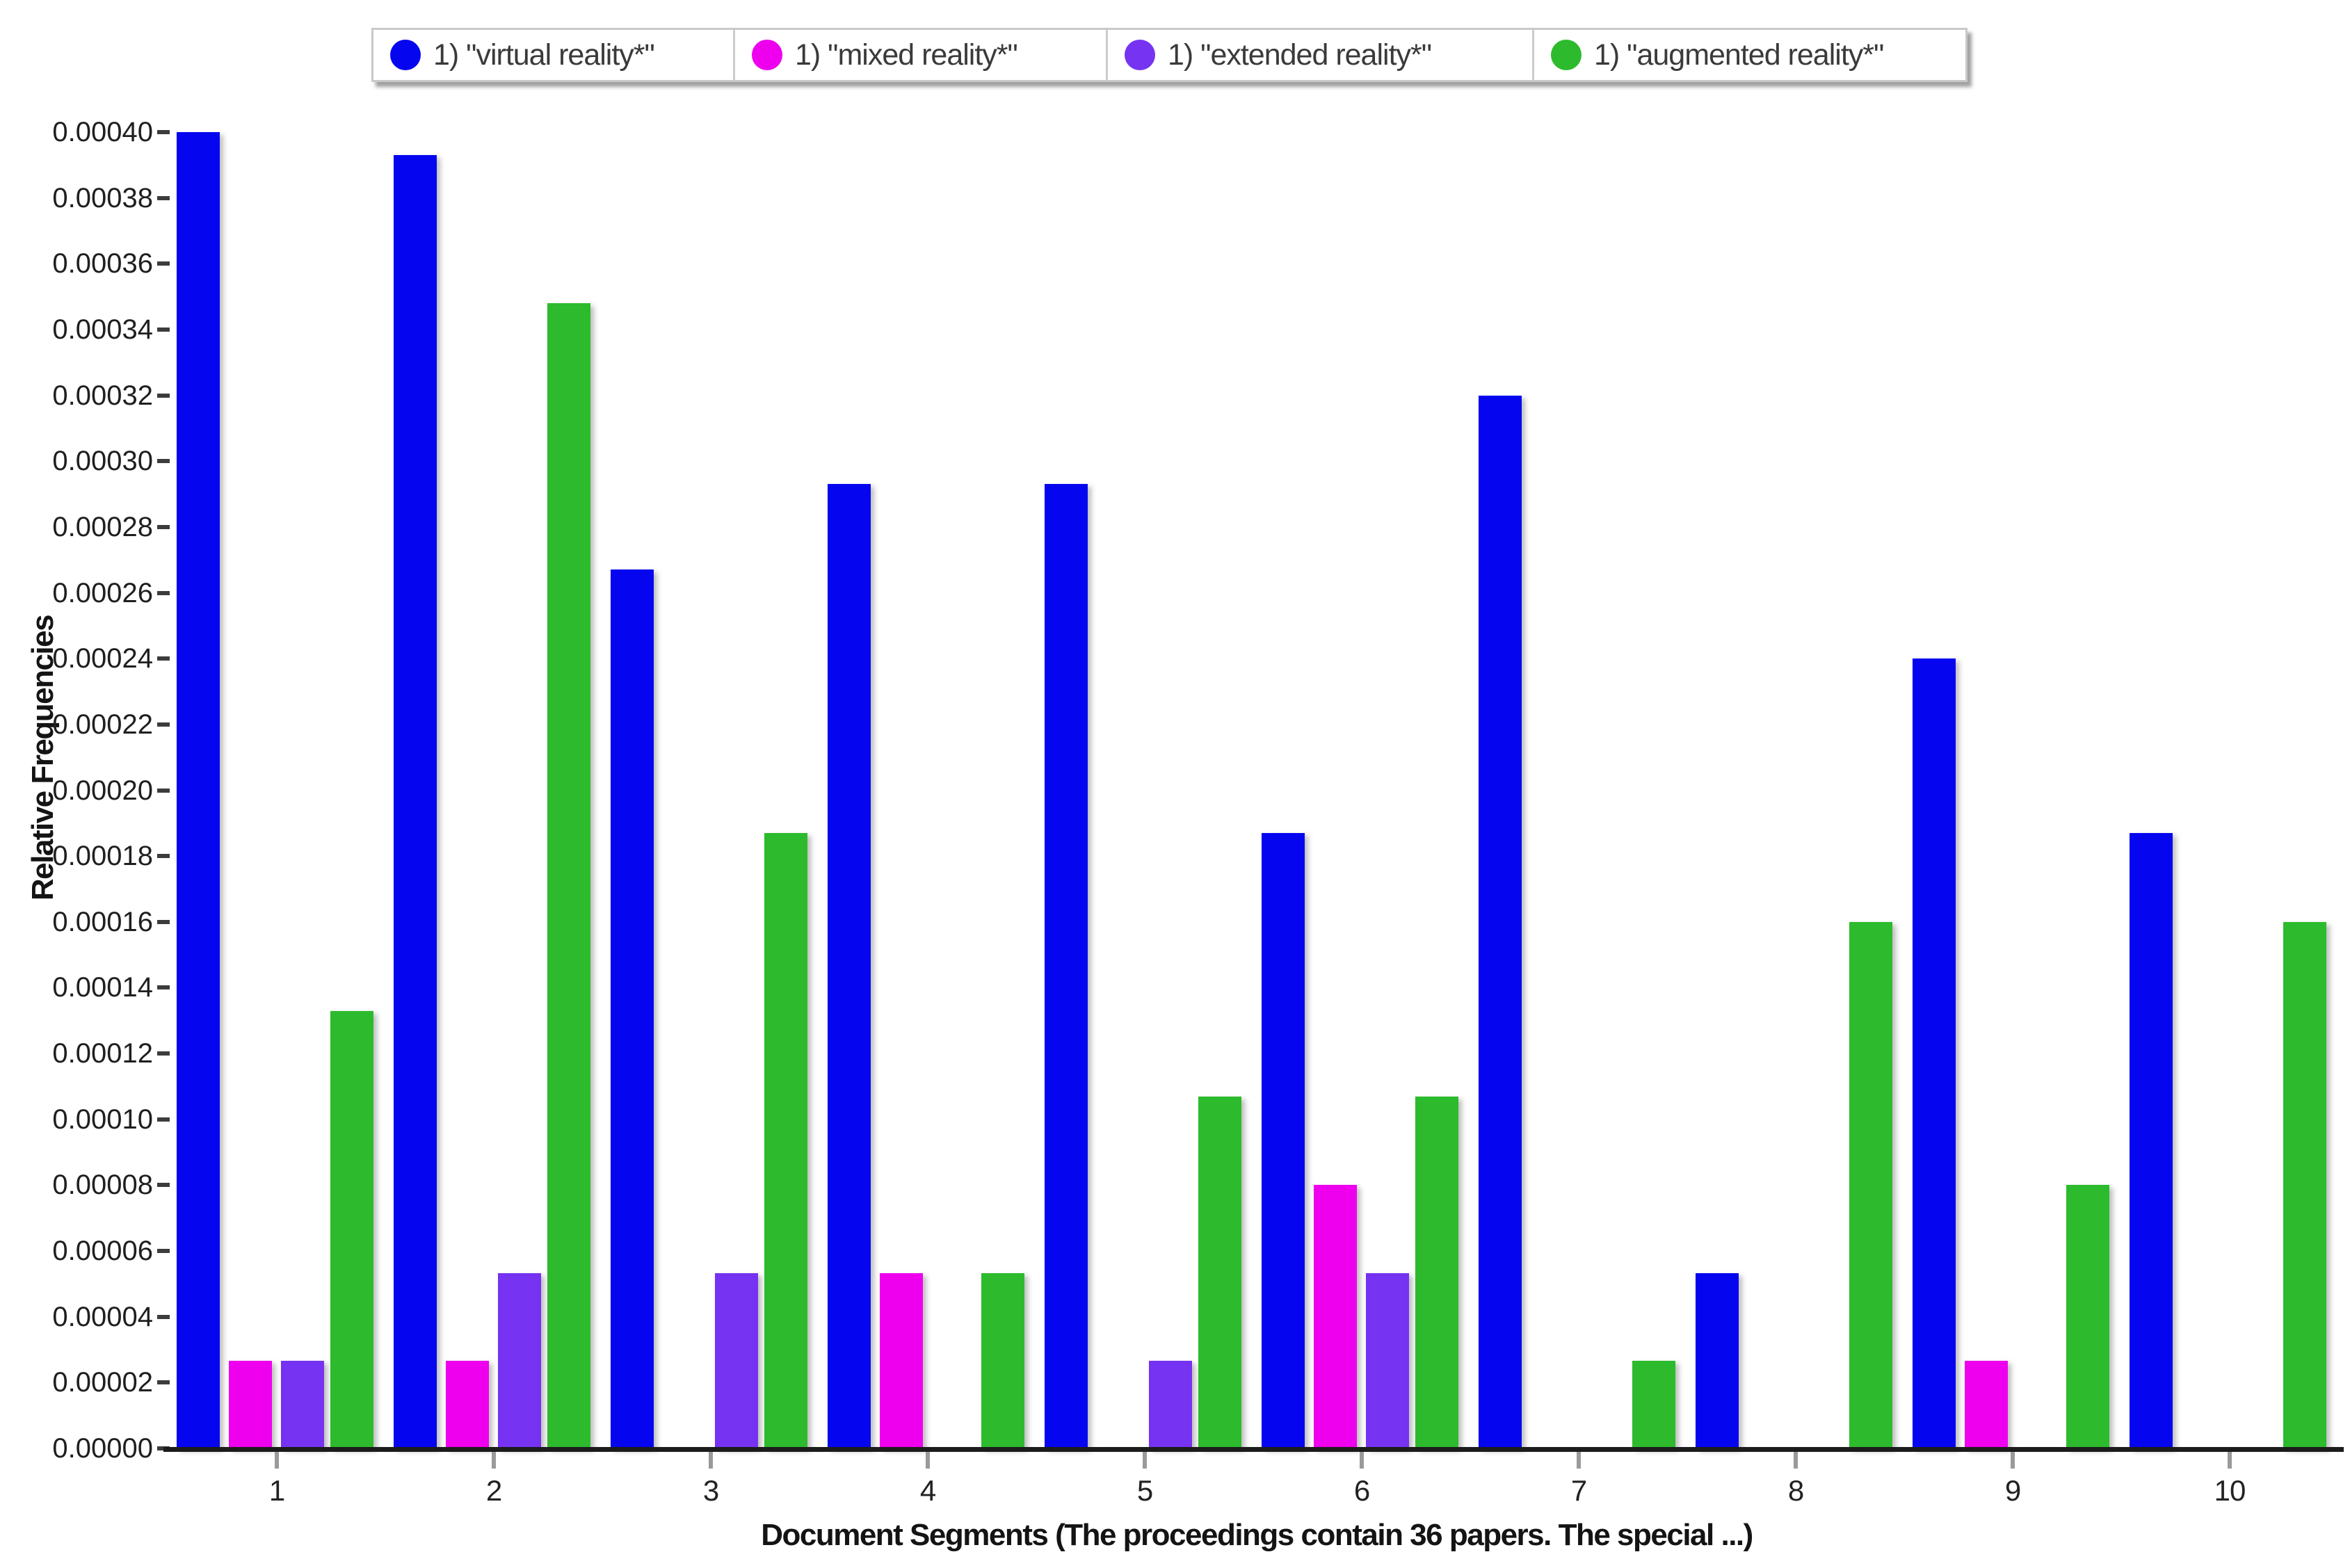 This screenshot has height=1568, width=2350. What do you see at coordinates (250, 1404) in the screenshot?
I see `bar-seg1-mixed-reality` at bounding box center [250, 1404].